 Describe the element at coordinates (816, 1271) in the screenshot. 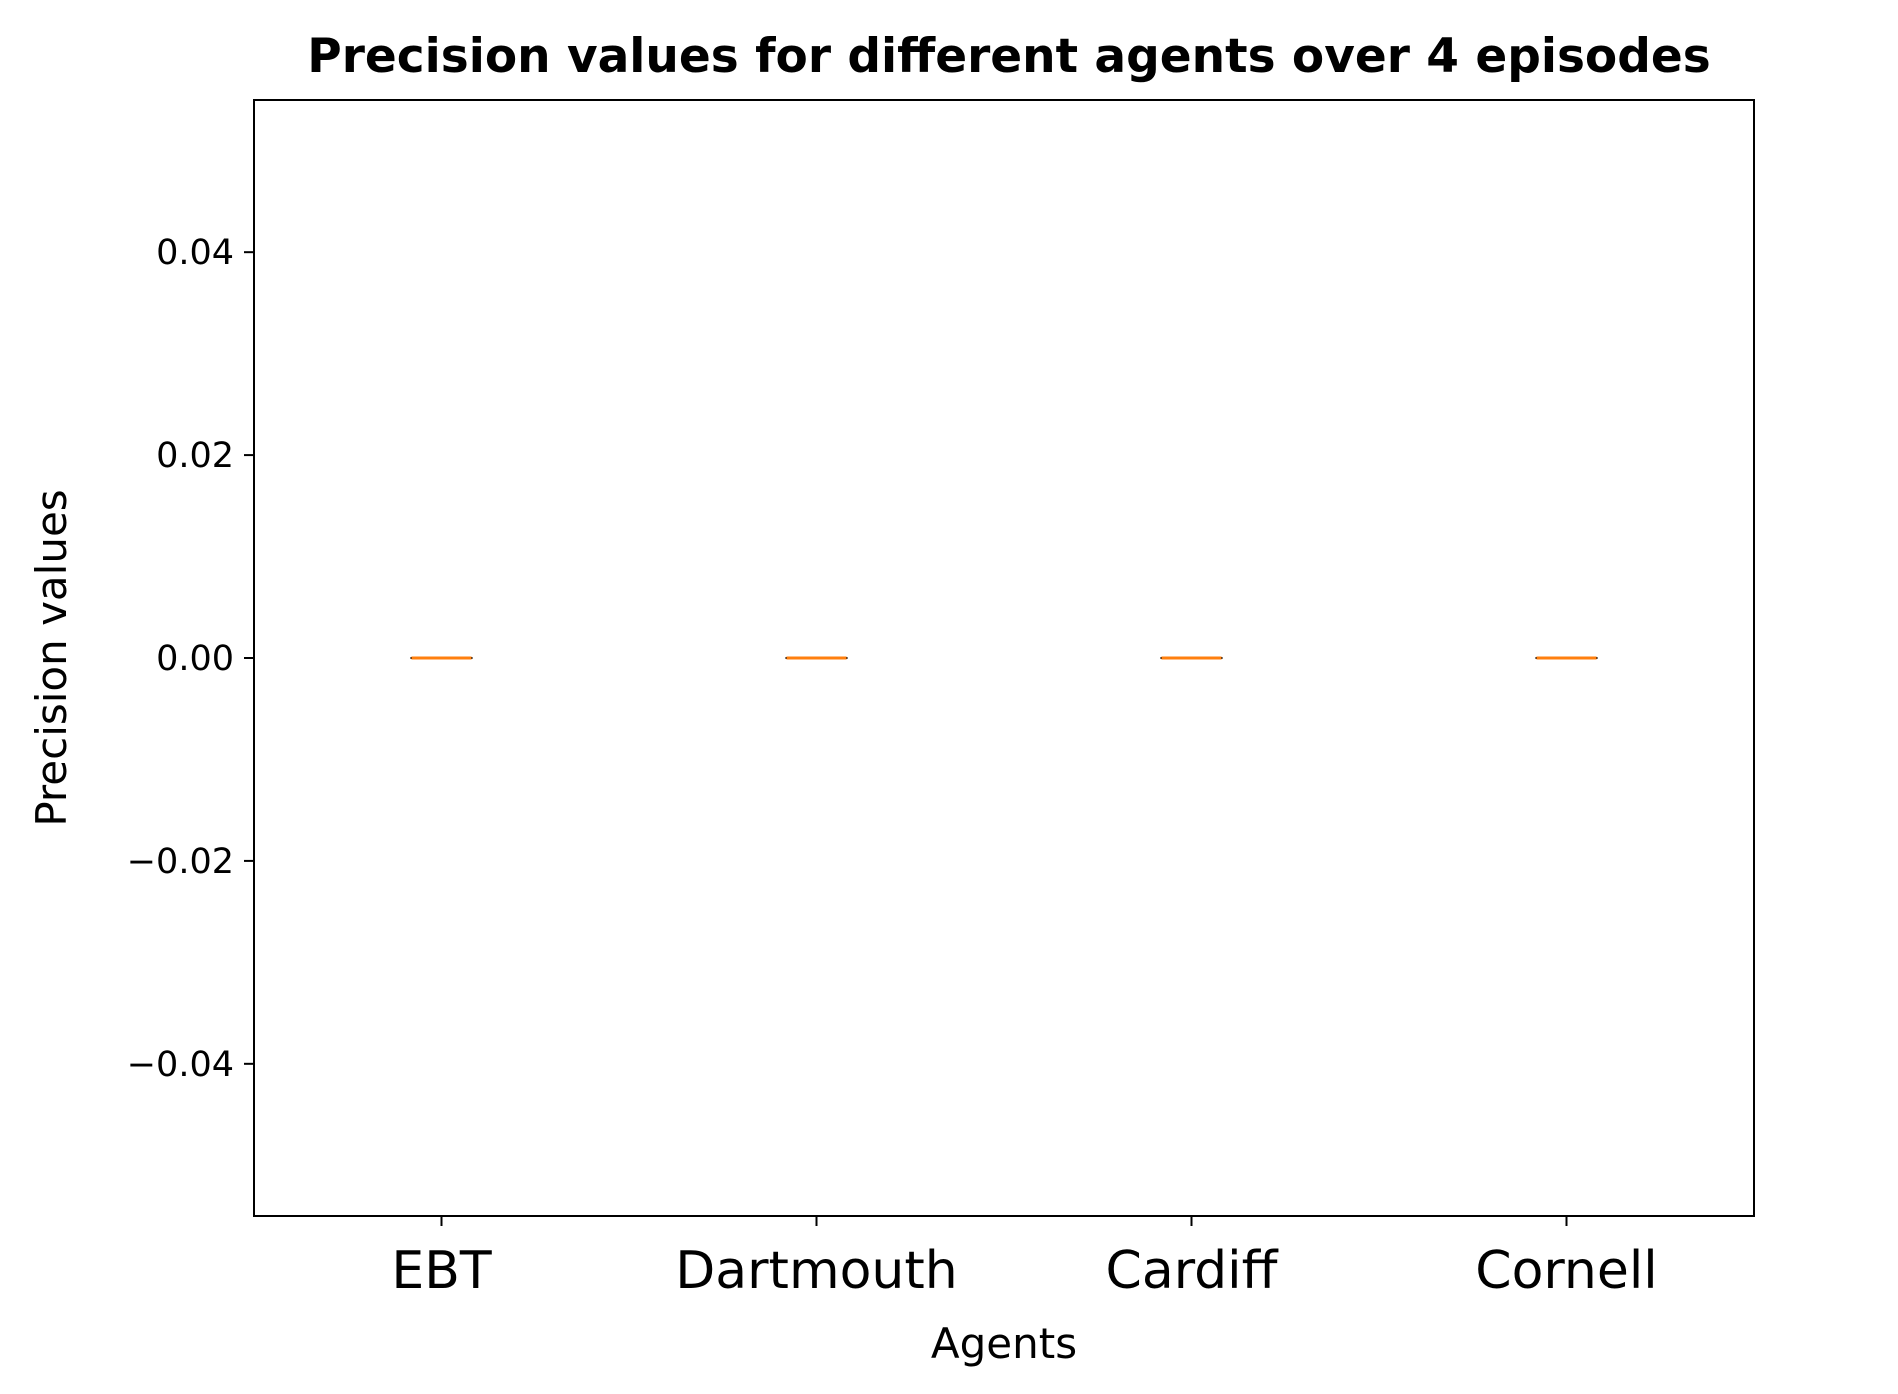

I see `x-tick-label: Dartmouth` at that location.